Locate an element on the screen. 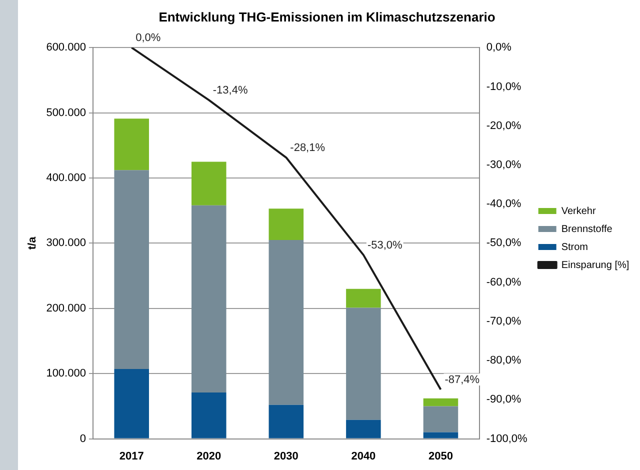 This screenshot has width=640, height=470. y2-tick-label: -30,0% is located at coordinates (504, 164).